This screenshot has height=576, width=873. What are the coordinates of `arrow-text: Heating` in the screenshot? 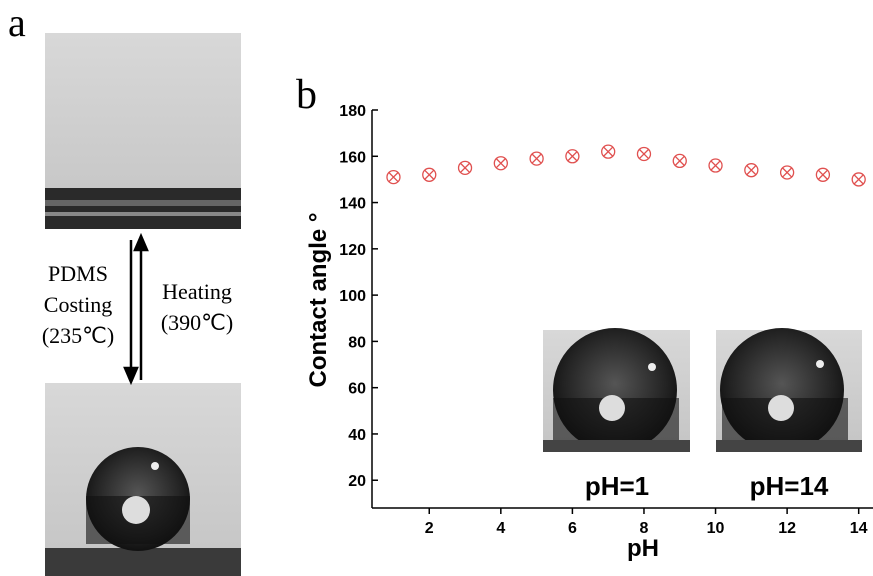 It's located at (197, 291).